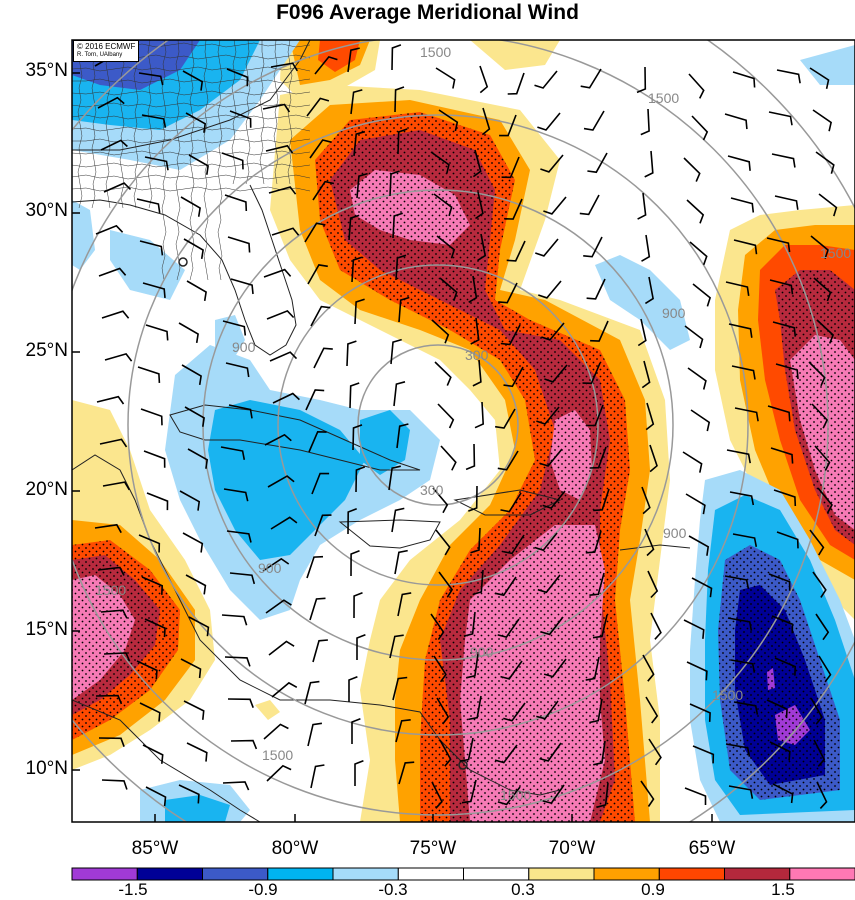 The width and height of the screenshot is (855, 900). I want to click on range-ring-label: 1500, so click(515, 795).